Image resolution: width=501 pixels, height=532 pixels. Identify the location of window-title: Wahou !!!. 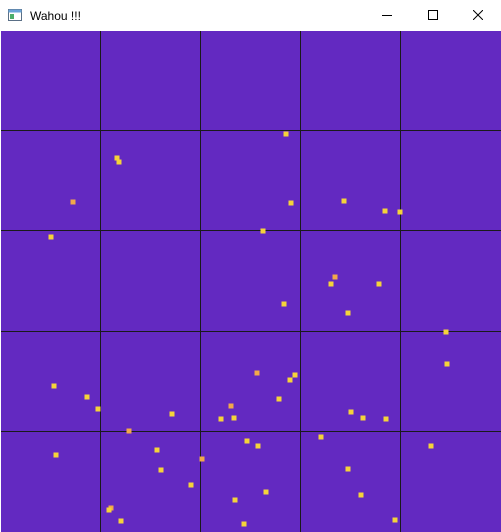
(55, 16).